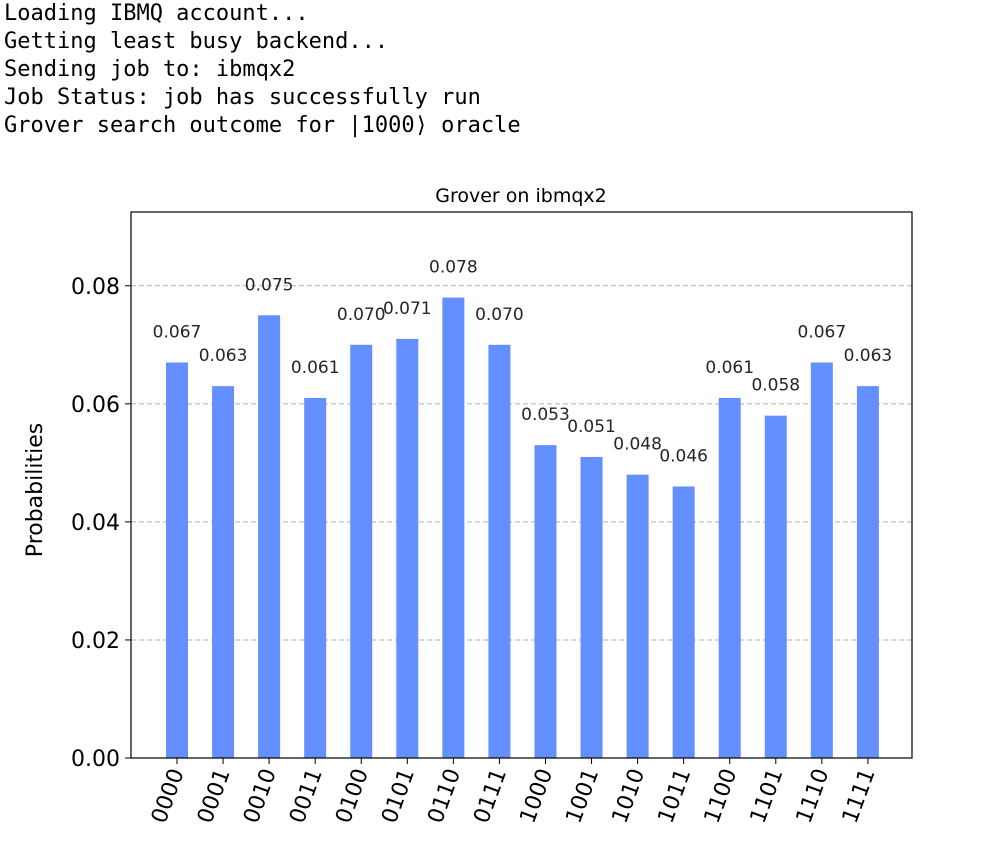  What do you see at coordinates (262, 125) in the screenshot?
I see `console-line: Grover search outcome for |1000⟩ oracle` at bounding box center [262, 125].